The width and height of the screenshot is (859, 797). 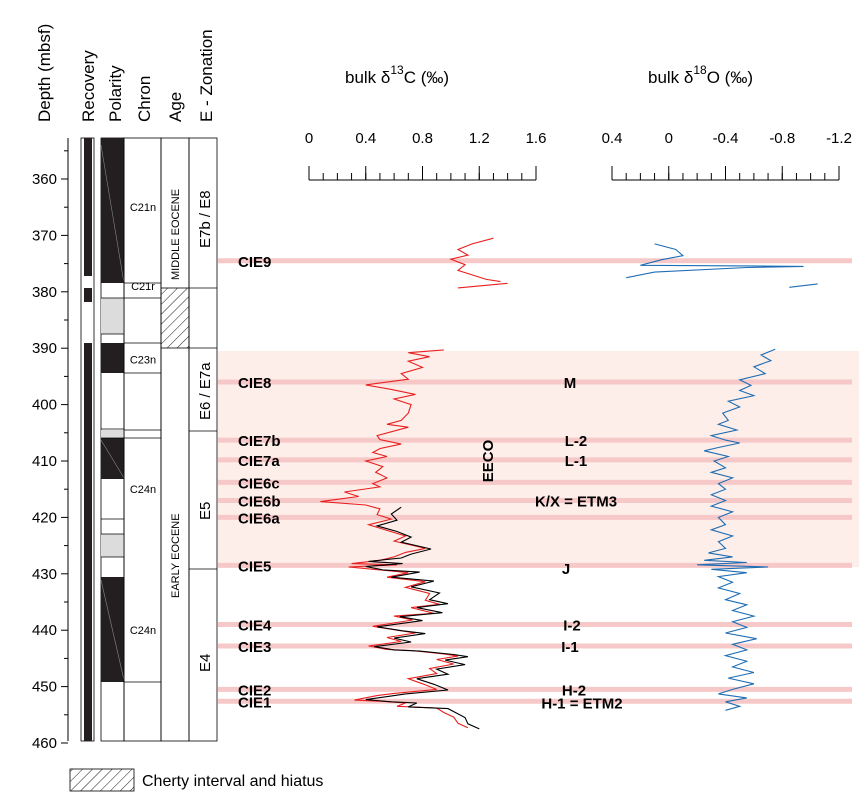 What do you see at coordinates (143, 287) in the screenshot?
I see `chron-label: C21r` at bounding box center [143, 287].